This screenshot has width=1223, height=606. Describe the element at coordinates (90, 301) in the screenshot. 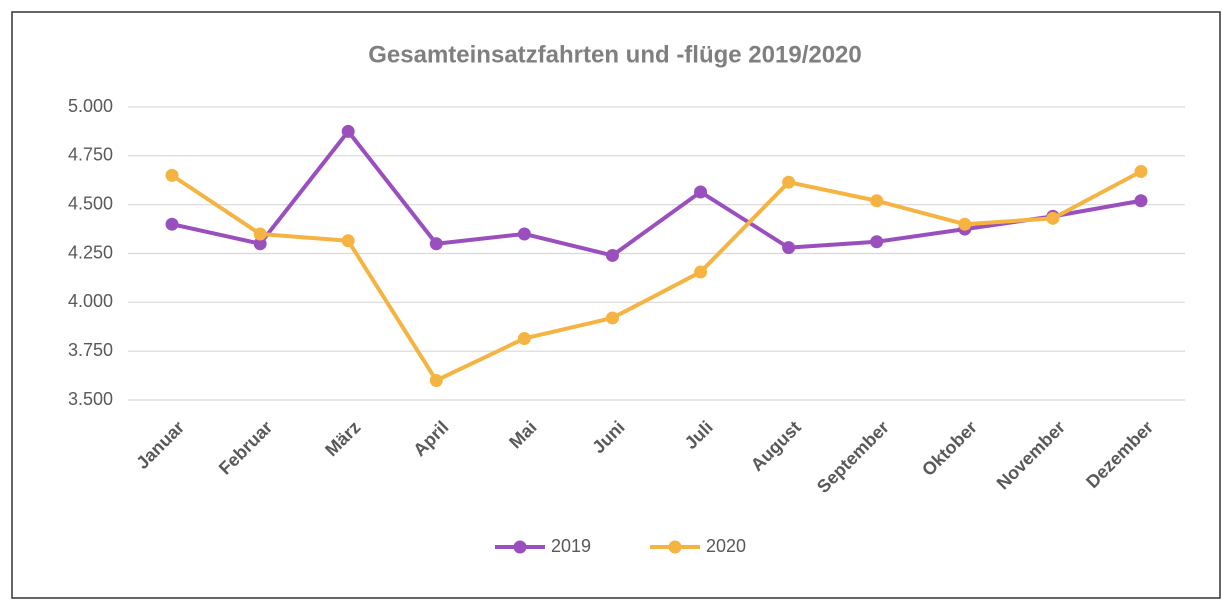

I see `y-tick-label: 4.000` at that location.